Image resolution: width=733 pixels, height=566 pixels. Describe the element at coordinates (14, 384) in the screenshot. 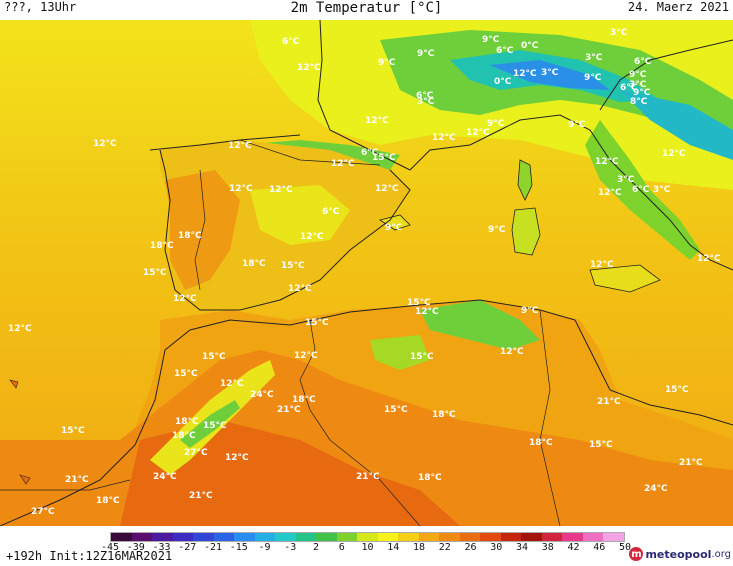

I see `canary-island` at that location.